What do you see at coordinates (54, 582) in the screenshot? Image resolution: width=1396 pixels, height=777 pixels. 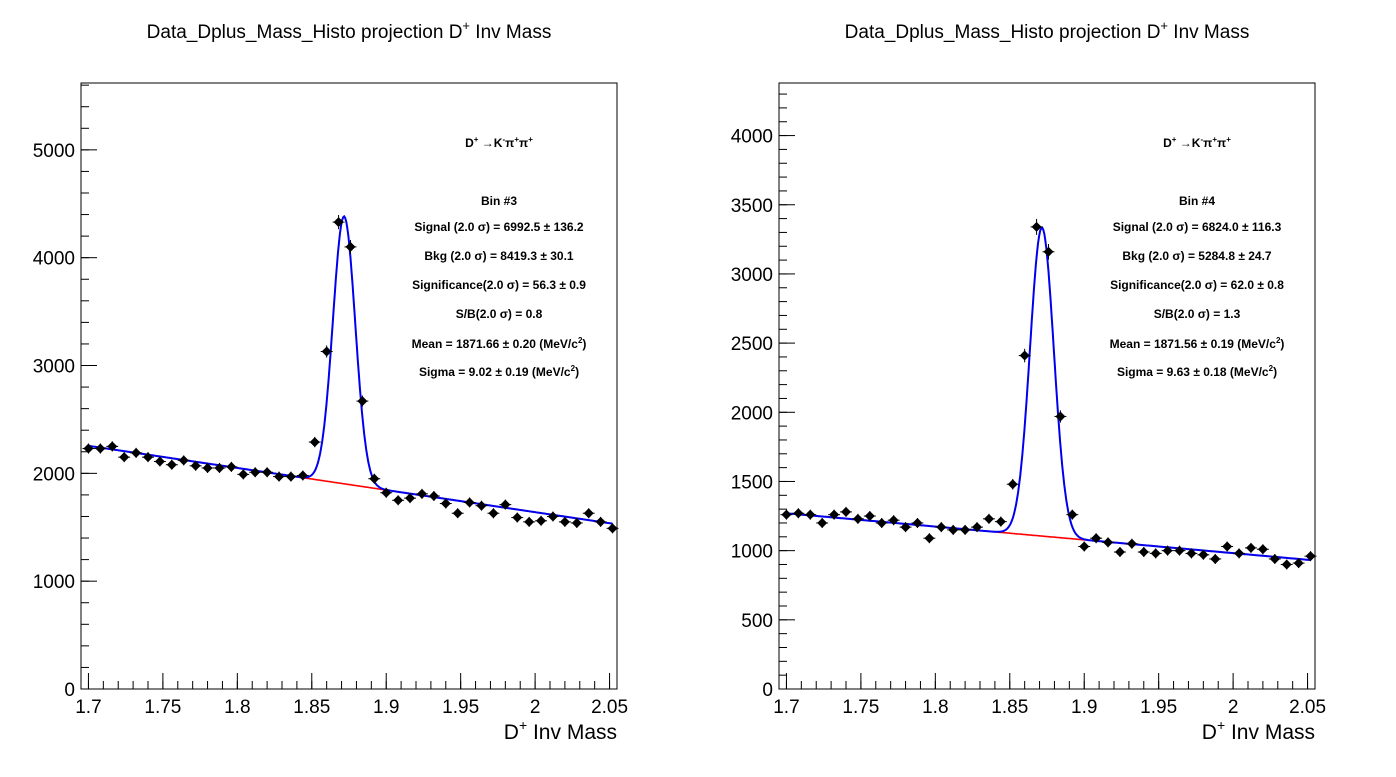 I see `y-tick-label: 1000` at bounding box center [54, 582].